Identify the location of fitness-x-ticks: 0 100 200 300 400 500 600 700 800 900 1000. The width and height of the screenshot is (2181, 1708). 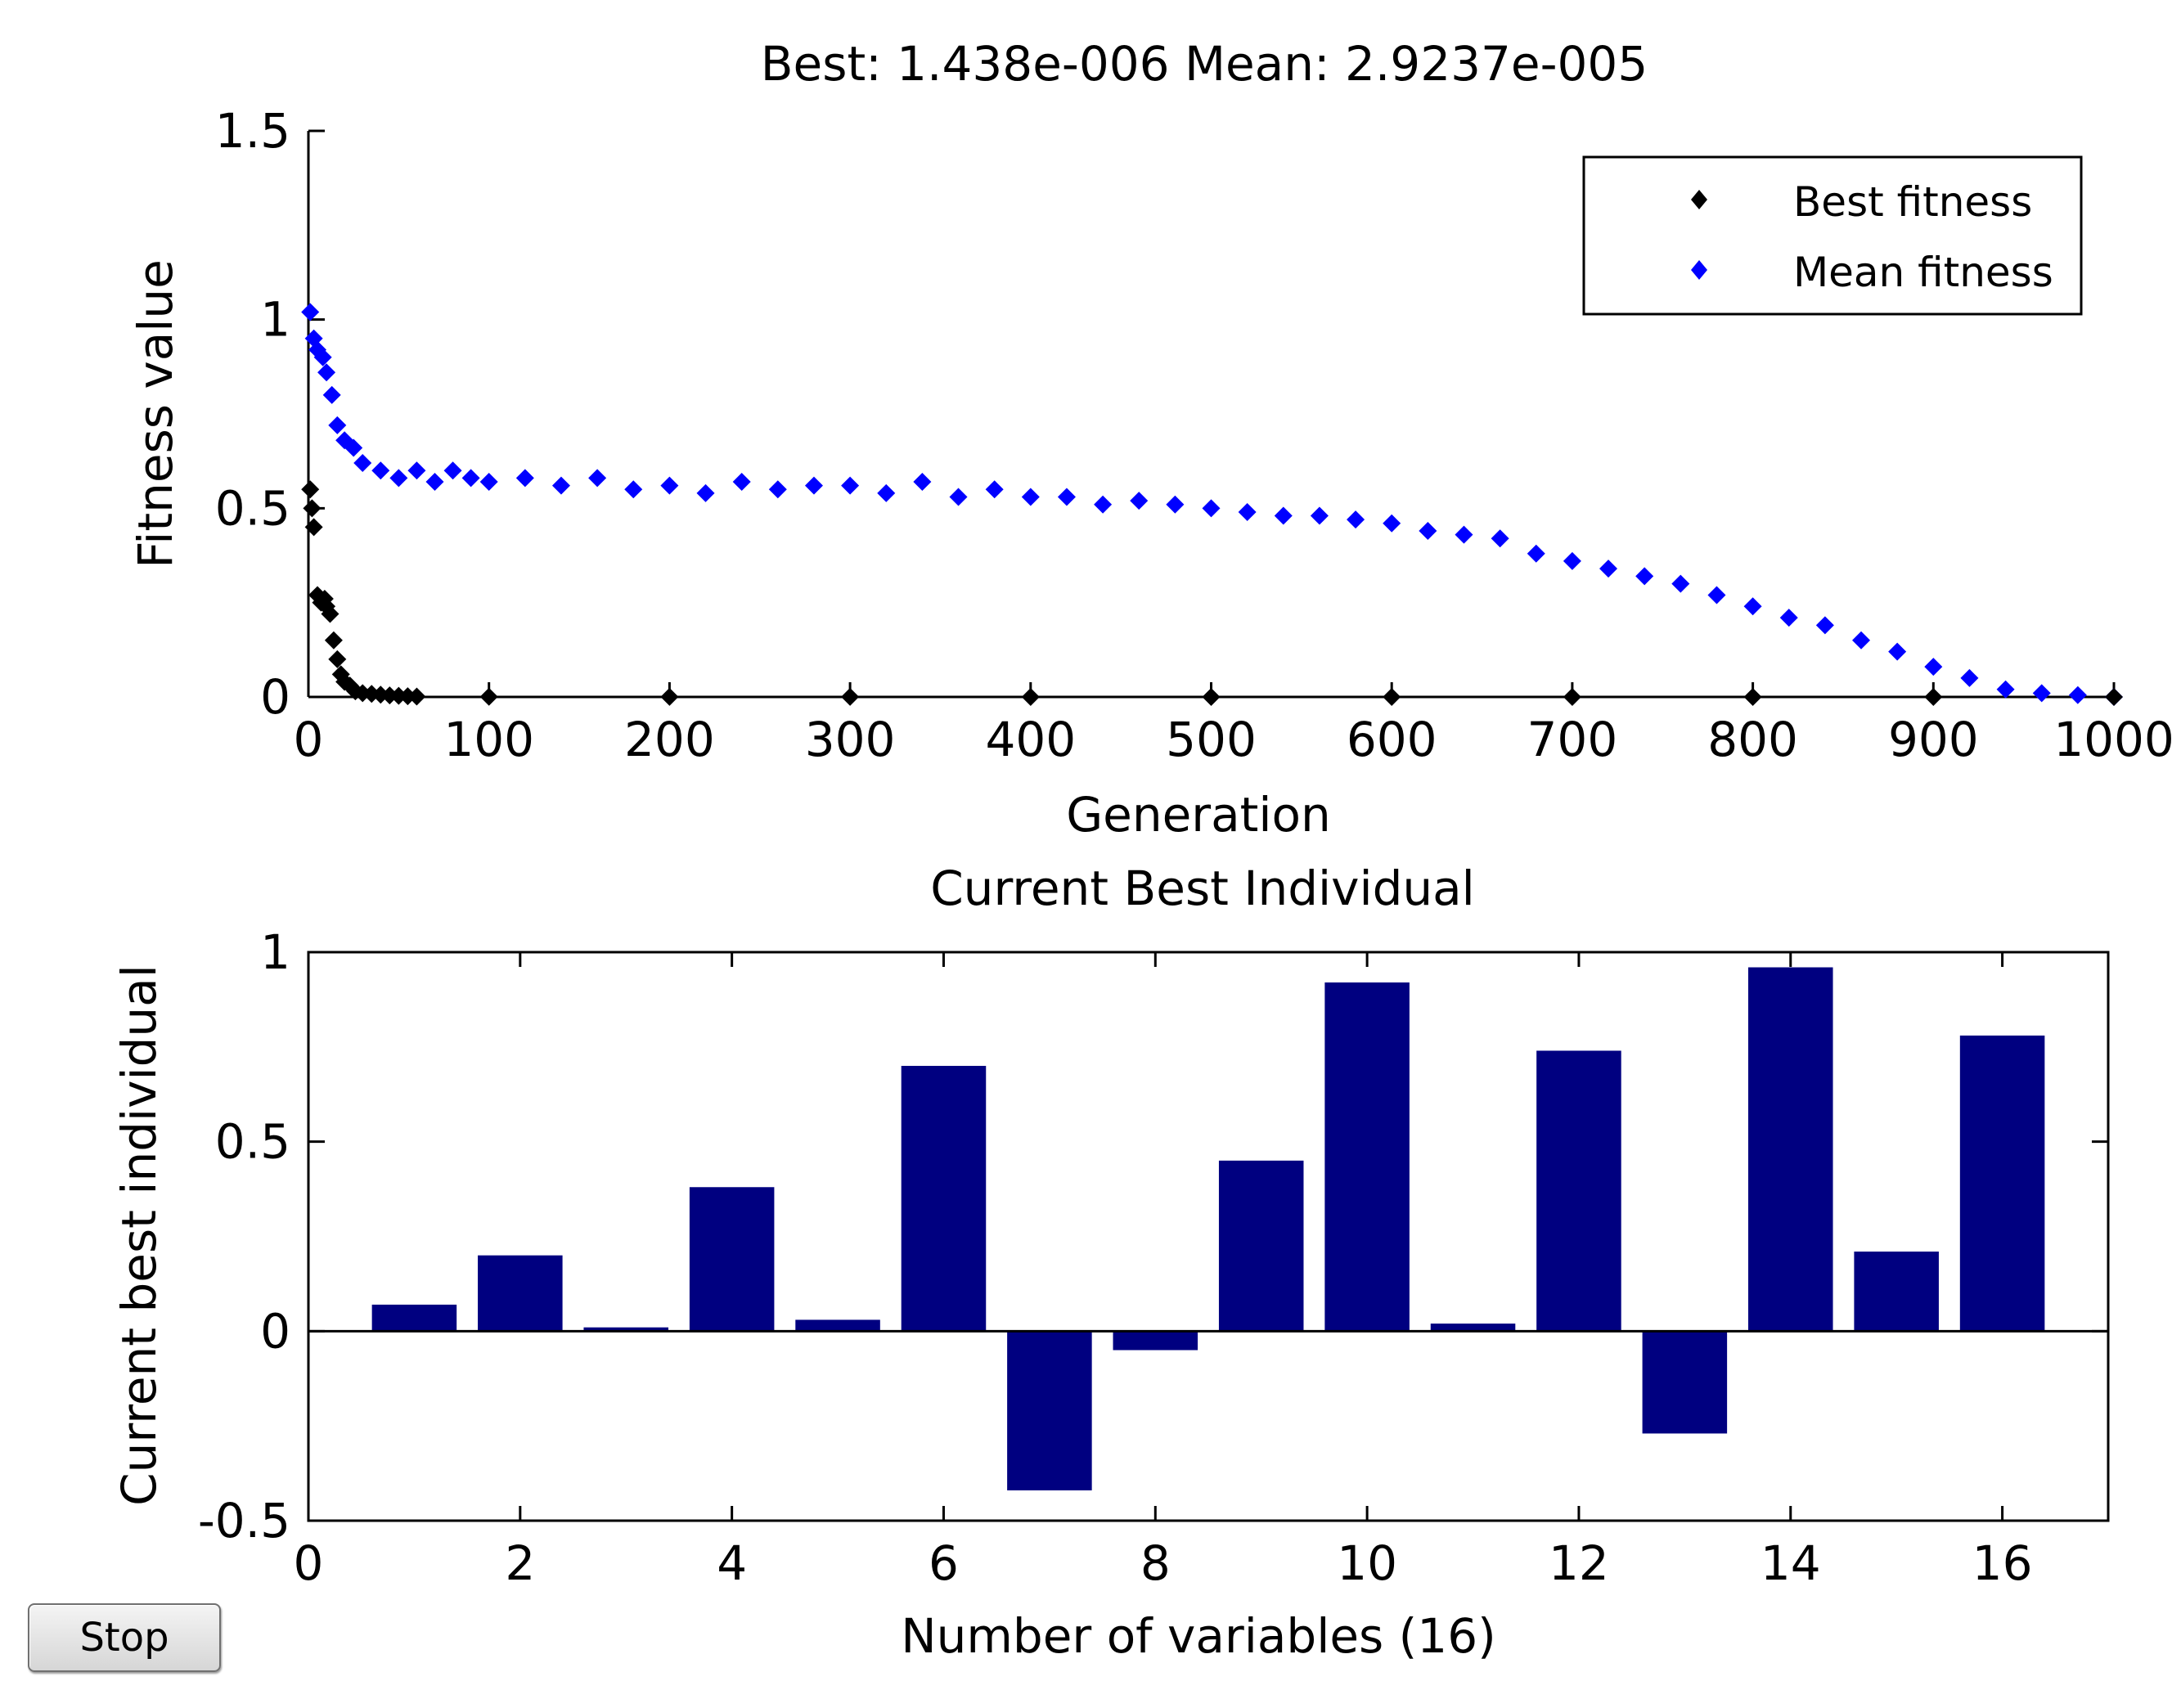
(1234, 724).